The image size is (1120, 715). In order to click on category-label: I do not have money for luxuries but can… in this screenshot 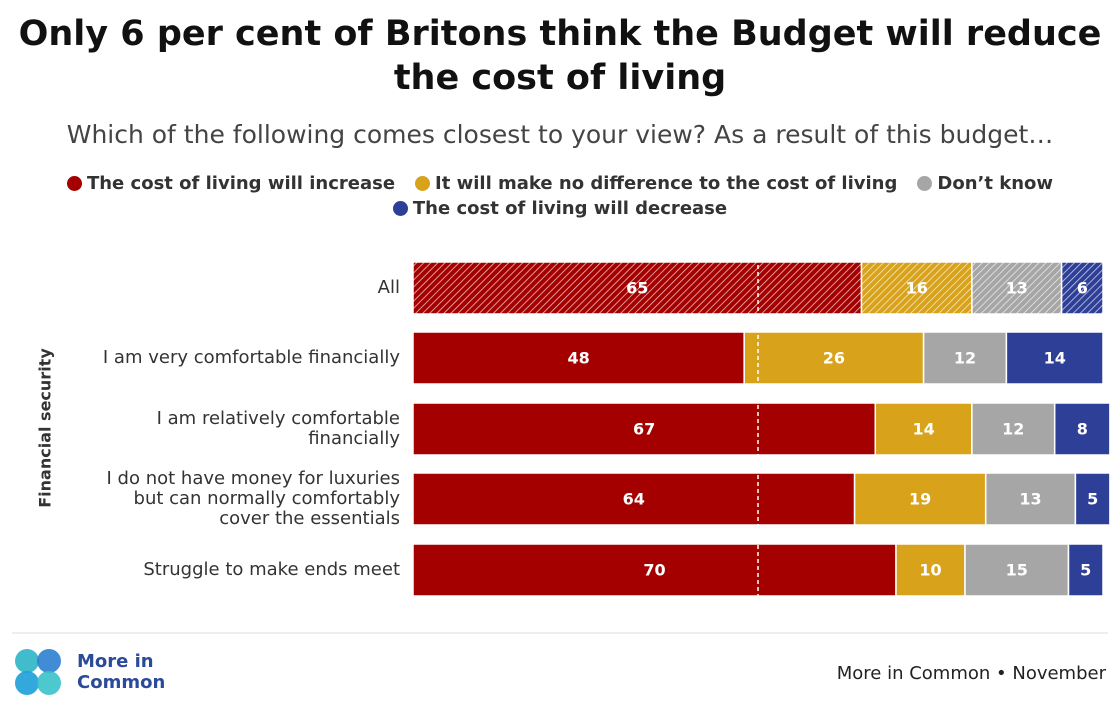, I will do `click(253, 498)`.